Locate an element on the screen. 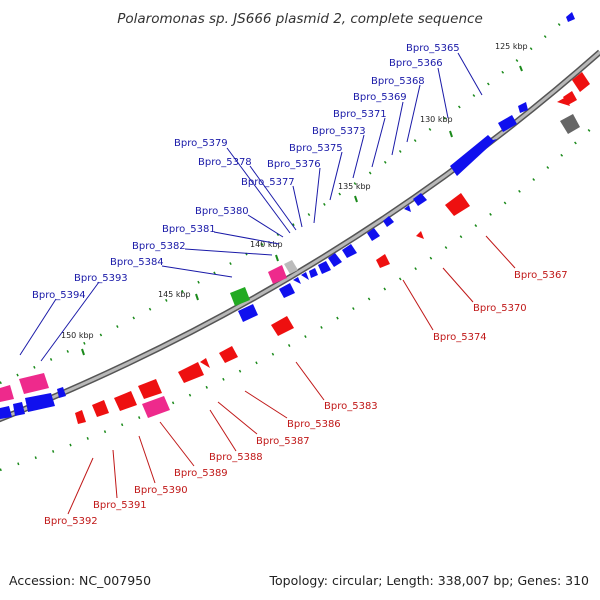  gene-label: Bpro_5373 is located at coordinates (339, 131).